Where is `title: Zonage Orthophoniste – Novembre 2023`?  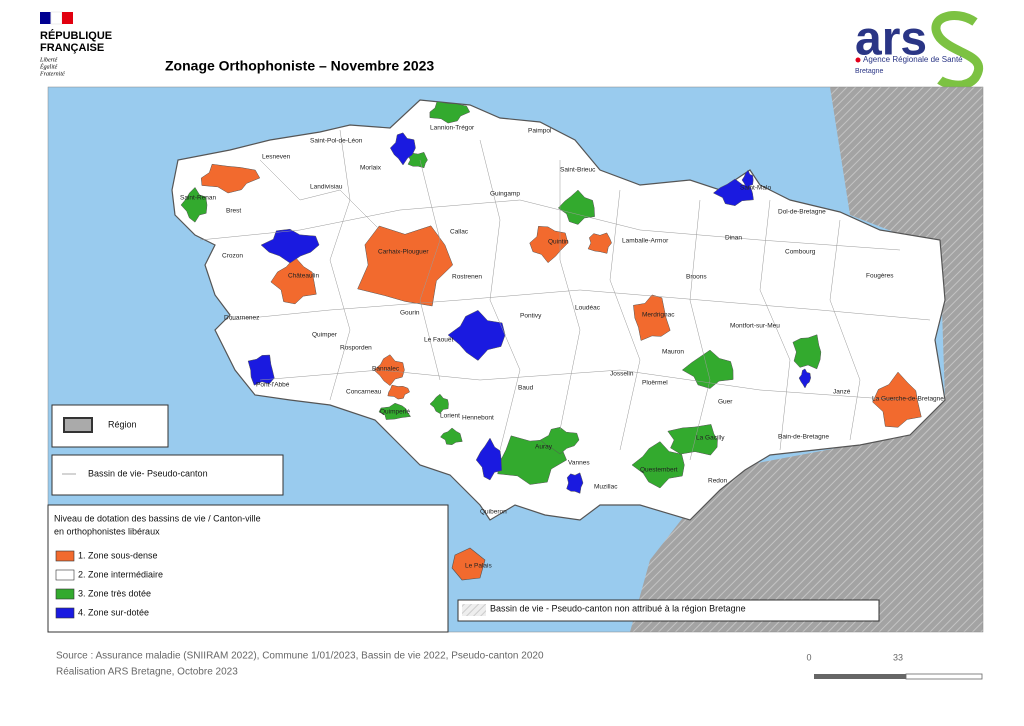 title: Zonage Orthophoniste – Novembre 2023 is located at coordinates (299, 66).